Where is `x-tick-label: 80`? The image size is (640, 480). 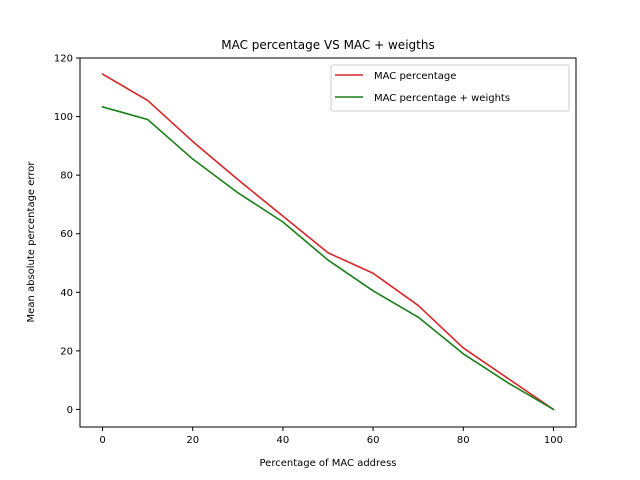
x-tick-label: 80 is located at coordinates (463, 440).